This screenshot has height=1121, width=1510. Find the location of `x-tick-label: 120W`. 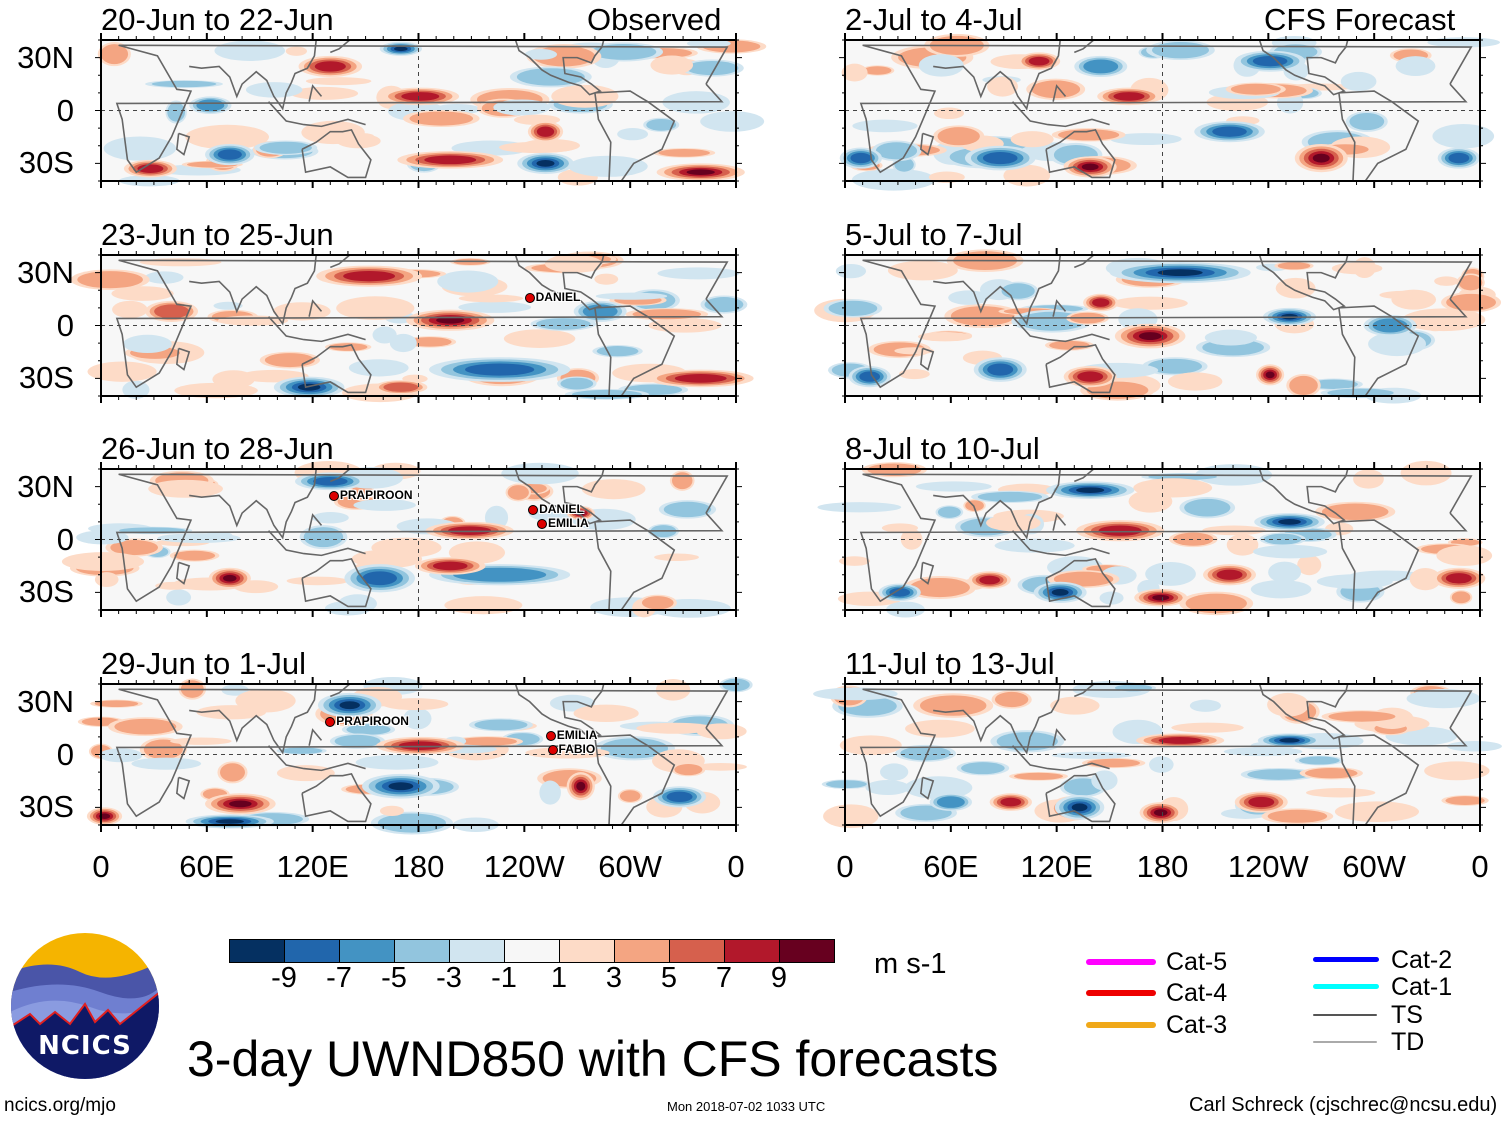

x-tick-label: 120W is located at coordinates (1268, 866).